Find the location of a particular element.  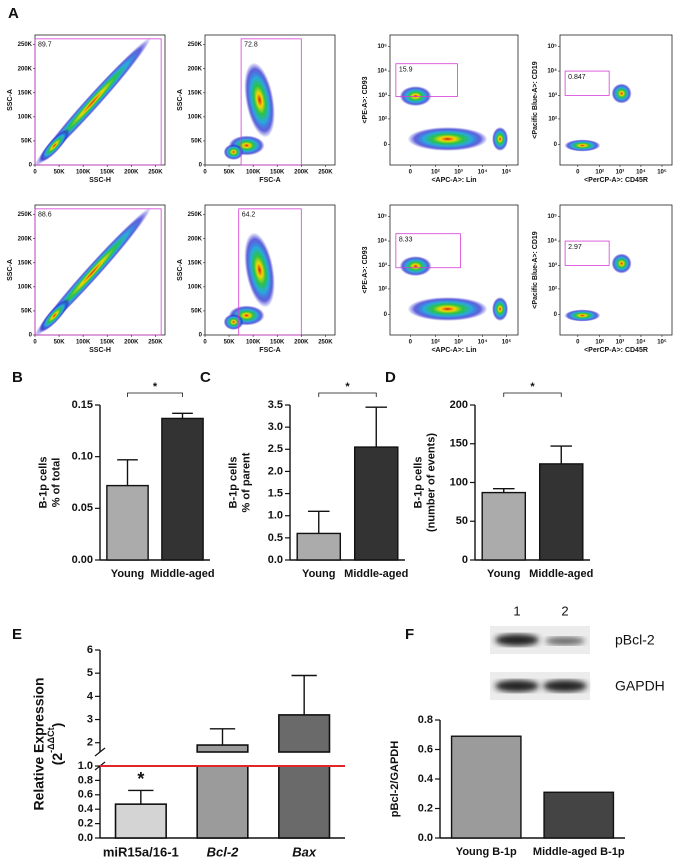

y-axis-label: B-1p cells is located at coordinates (43, 483).